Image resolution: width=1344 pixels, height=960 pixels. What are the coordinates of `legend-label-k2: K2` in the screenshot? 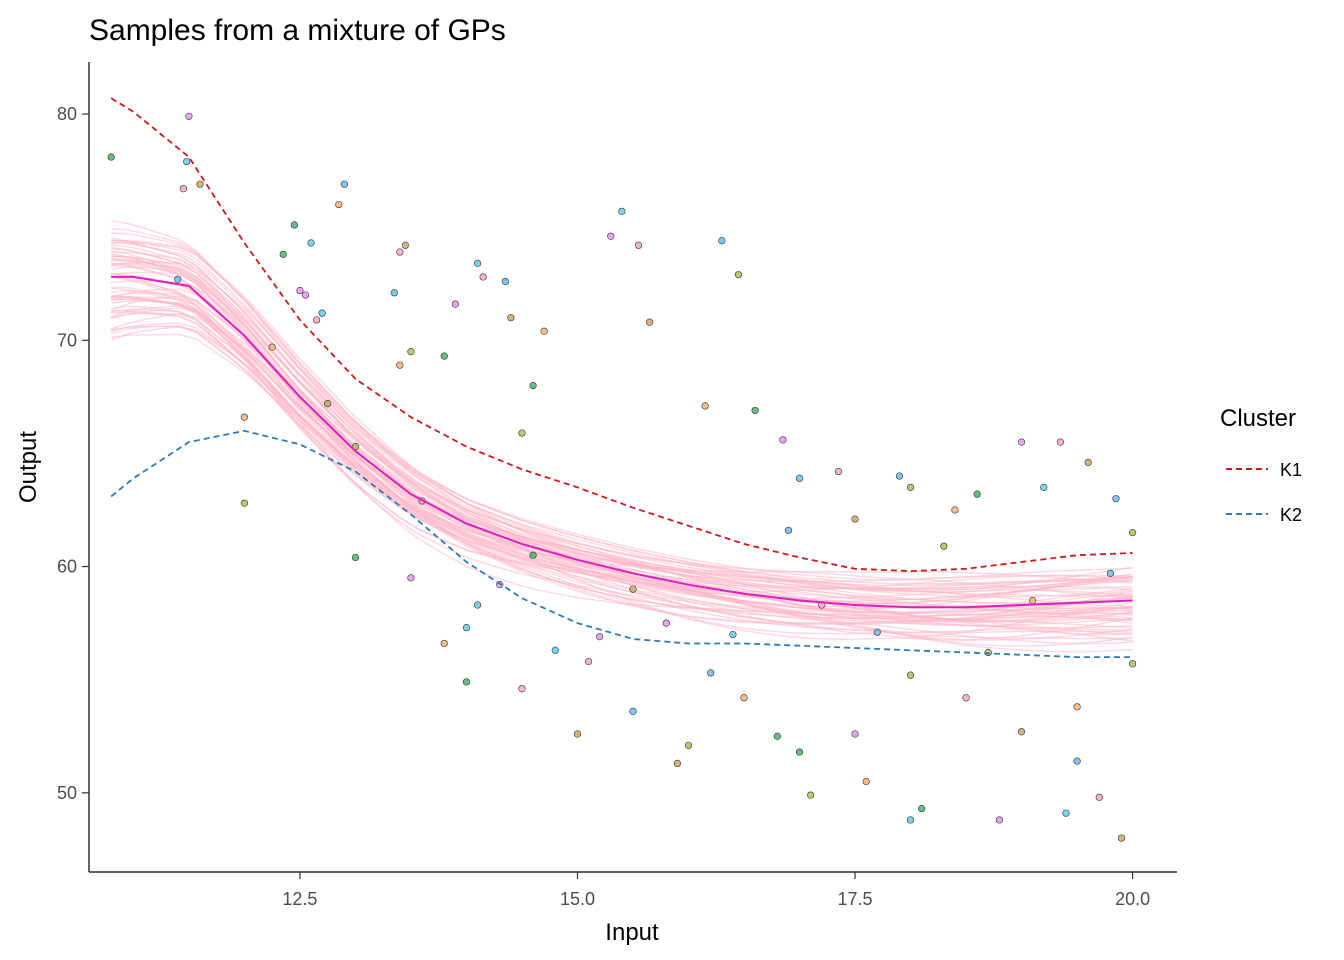 It's located at (1291, 515).